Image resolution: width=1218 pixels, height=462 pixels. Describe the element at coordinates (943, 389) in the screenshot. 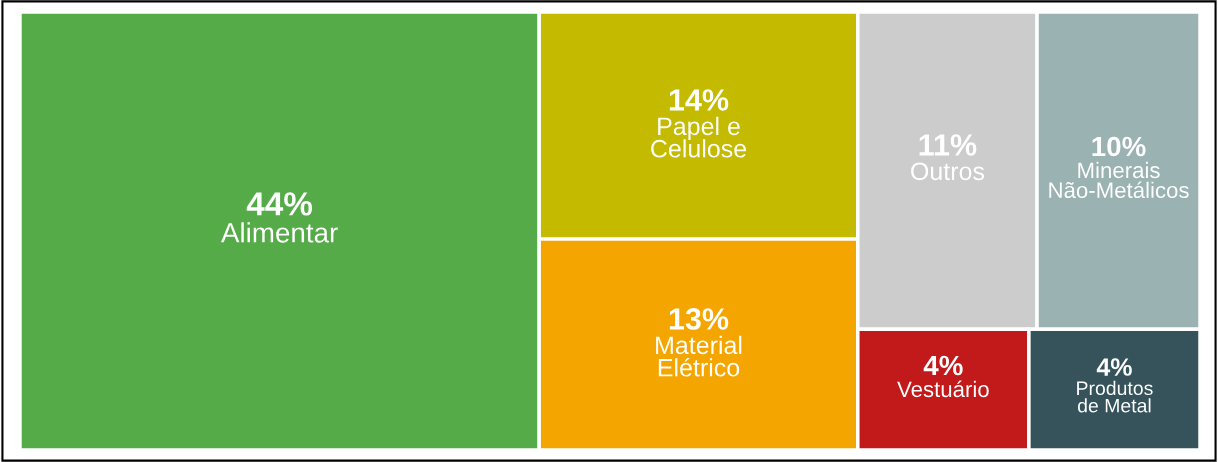

I see `category-label: Vestuário` at that location.